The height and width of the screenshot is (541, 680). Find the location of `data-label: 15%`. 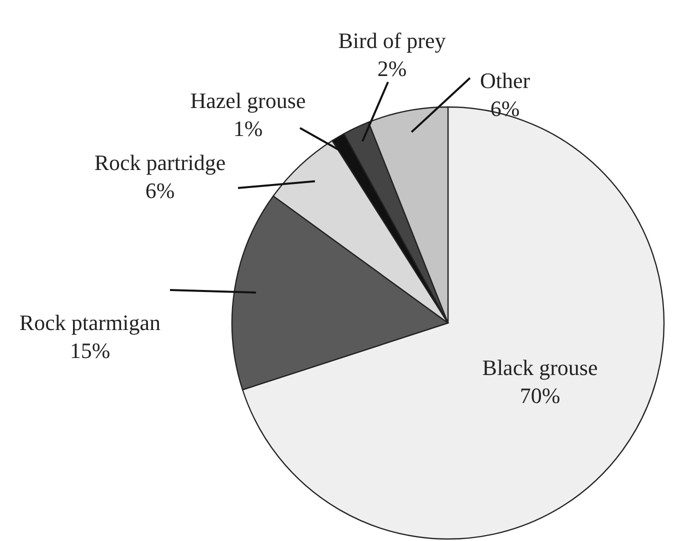

data-label: 15% is located at coordinates (90, 350).